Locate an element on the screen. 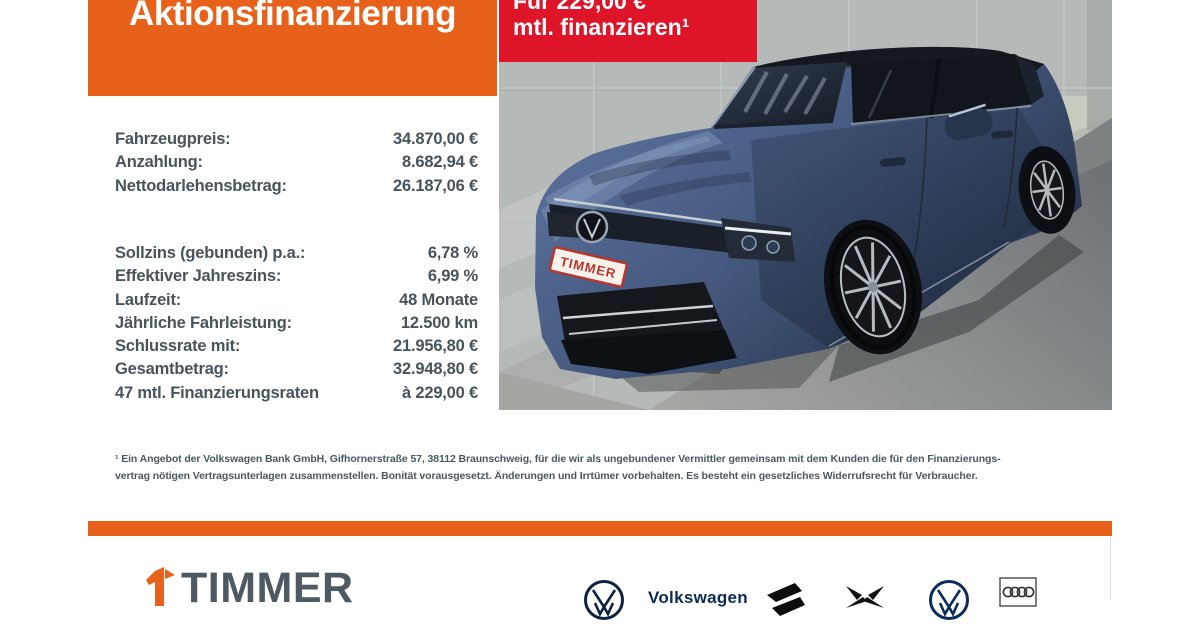 The width and height of the screenshot is (1200, 626). table-row: 47 mtl. Finanzierungsraten à 229,00 € is located at coordinates (296, 393).